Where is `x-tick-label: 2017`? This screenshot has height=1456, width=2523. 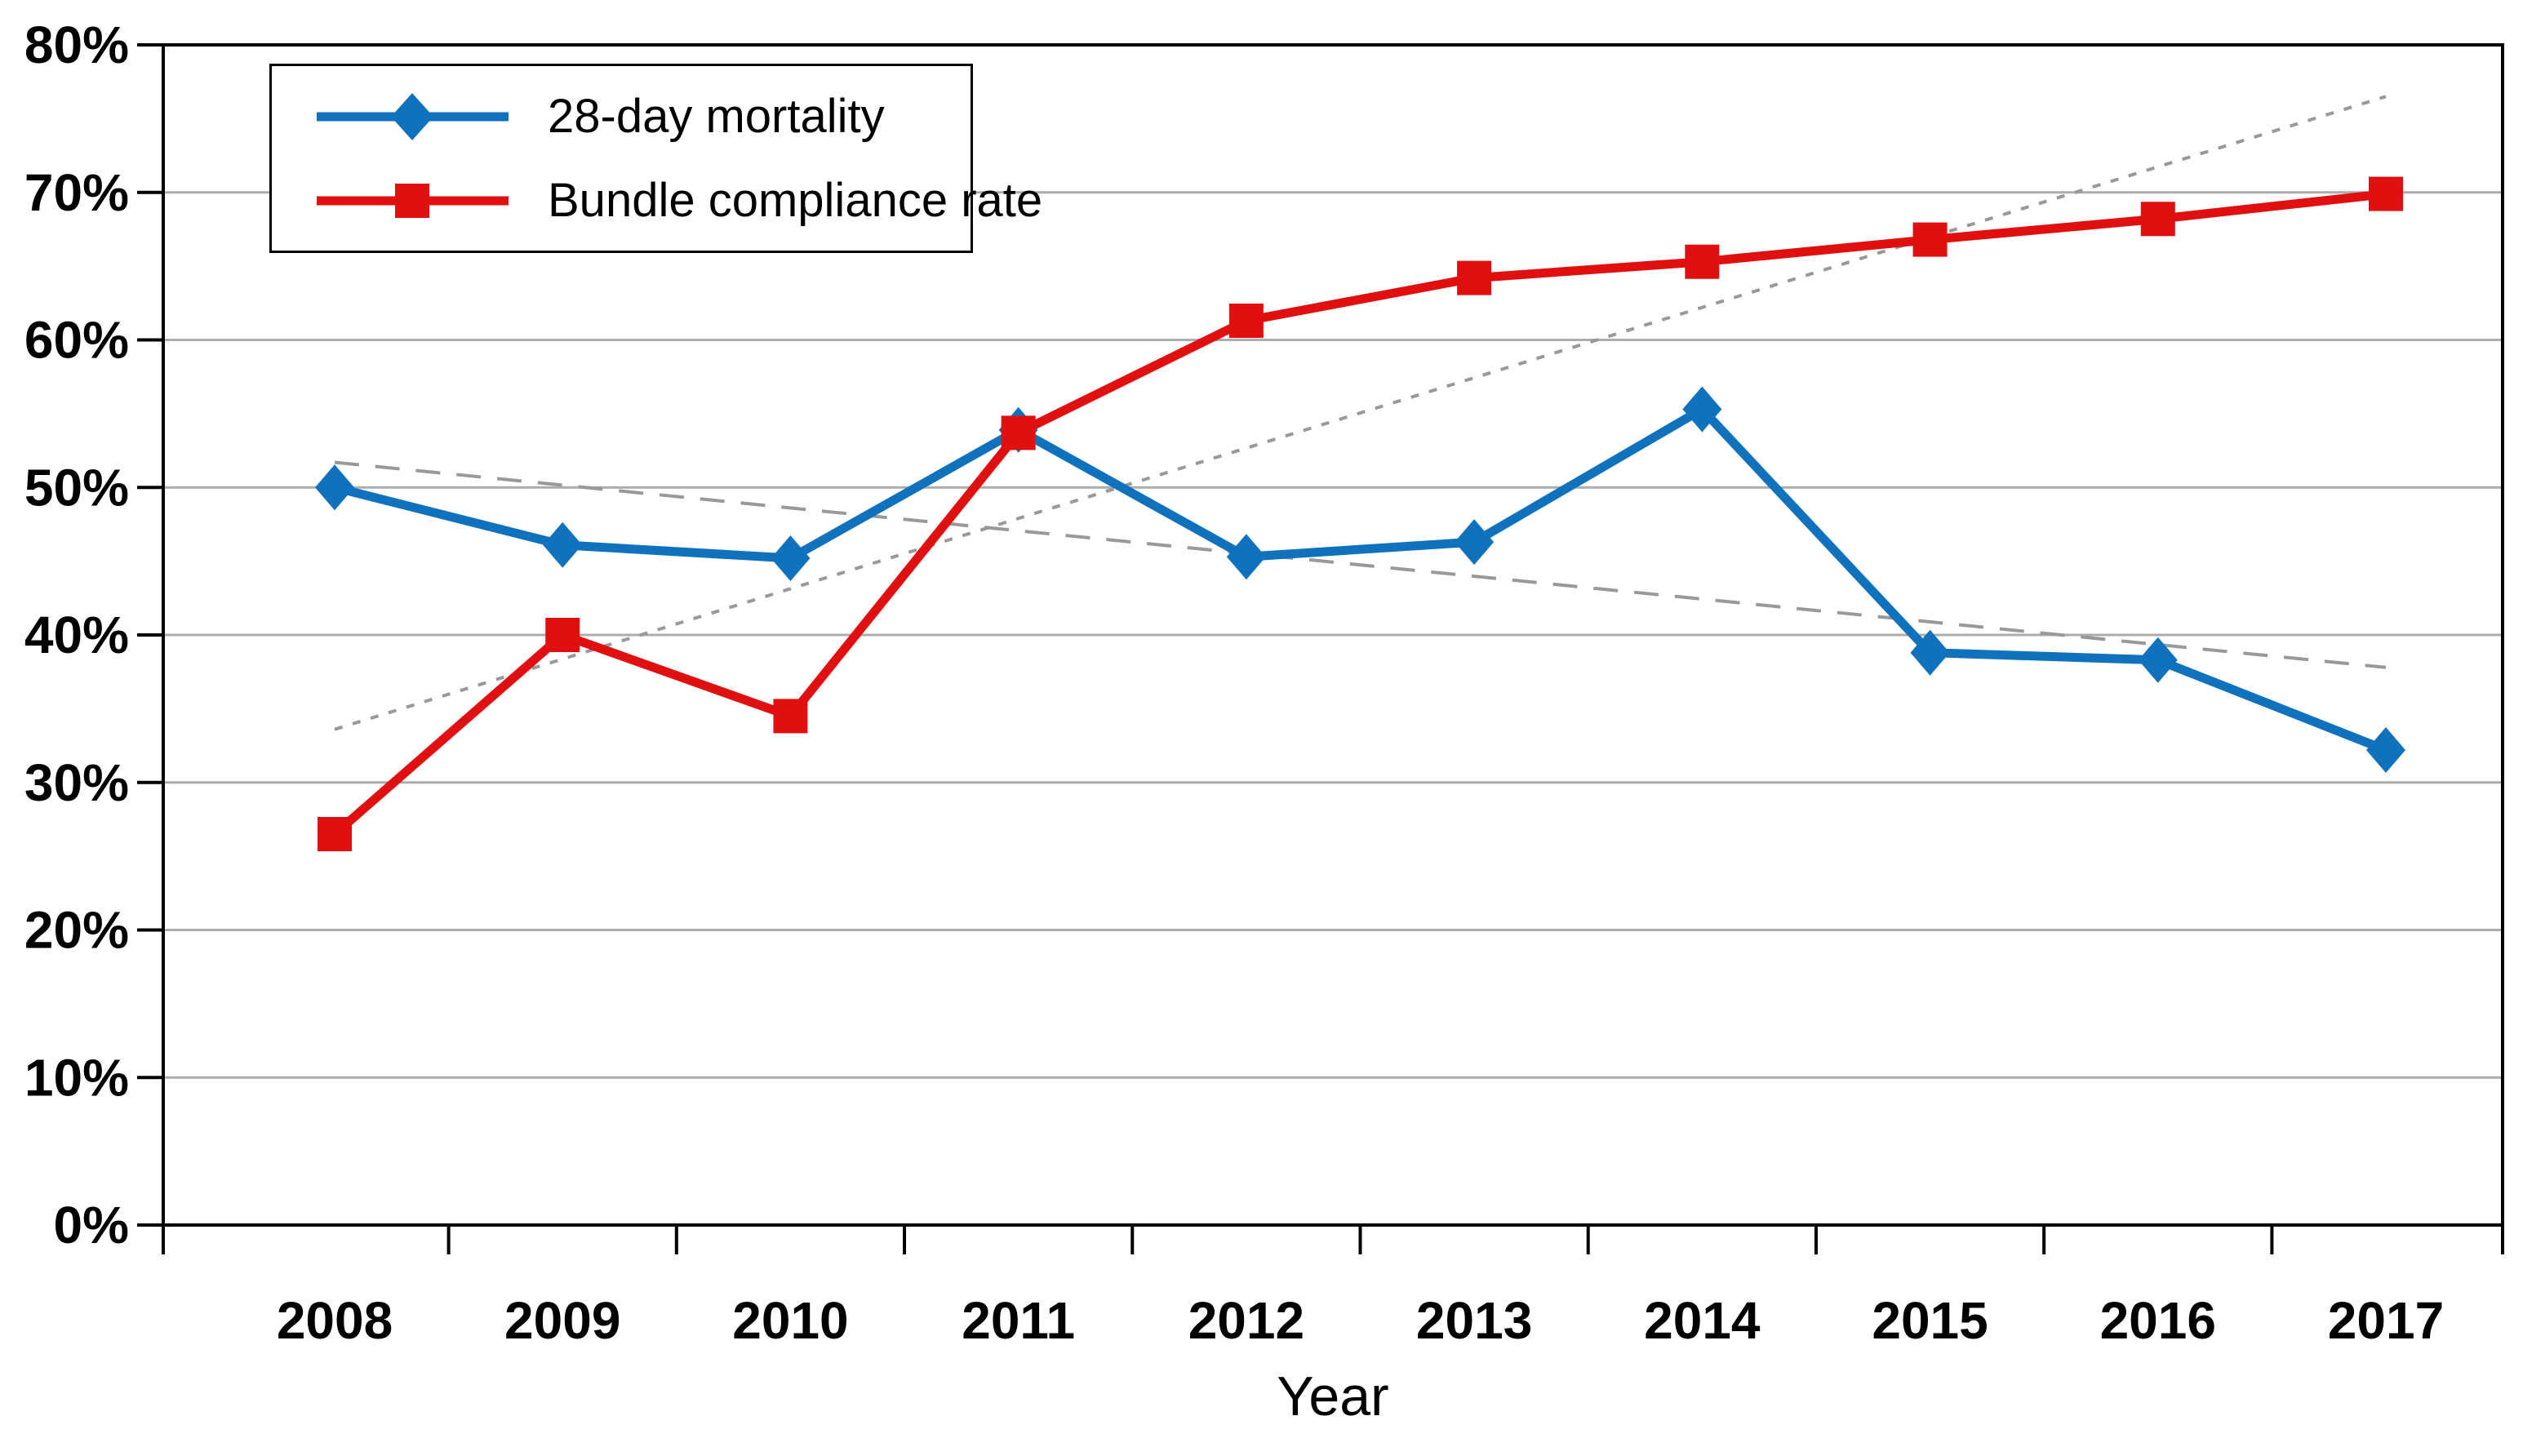 x-tick-label: 2017 is located at coordinates (2386, 1321).